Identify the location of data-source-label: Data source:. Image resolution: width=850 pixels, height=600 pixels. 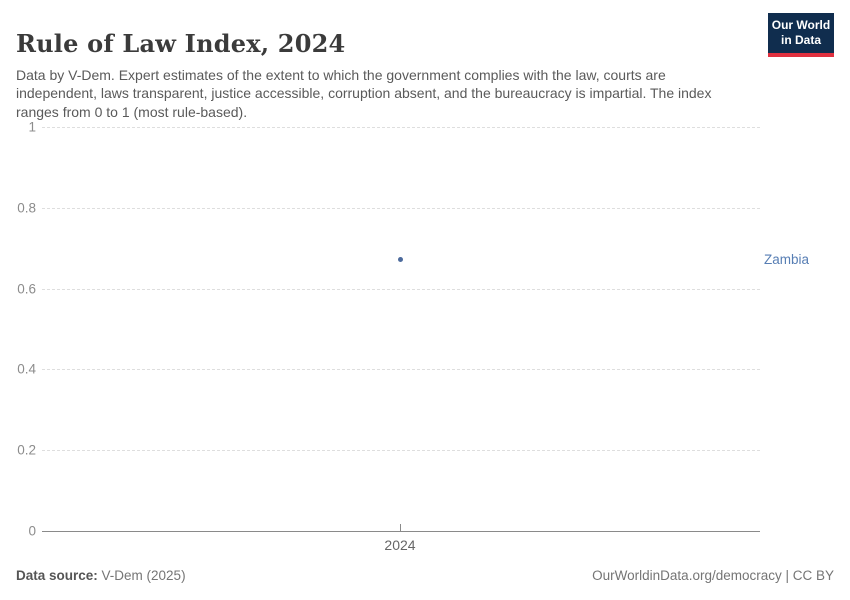
(57, 575).